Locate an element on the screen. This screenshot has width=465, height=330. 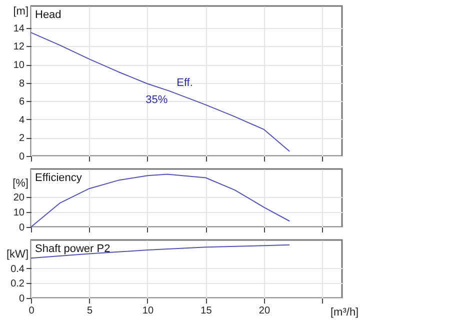
y-axis-title: [kW] is located at coordinates (17, 254).